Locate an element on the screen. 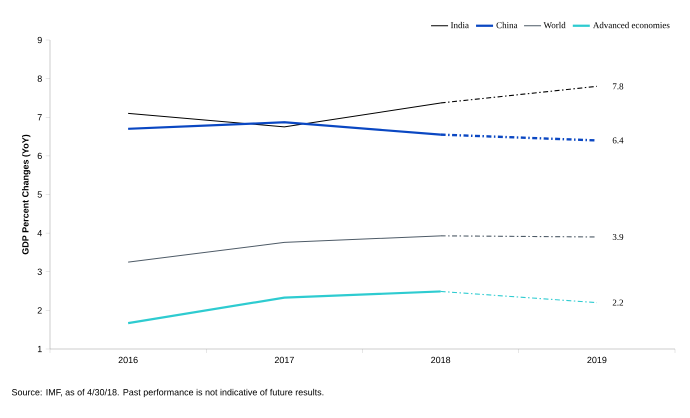 This screenshot has width=690, height=418. data-label: 7.8 is located at coordinates (618, 86).